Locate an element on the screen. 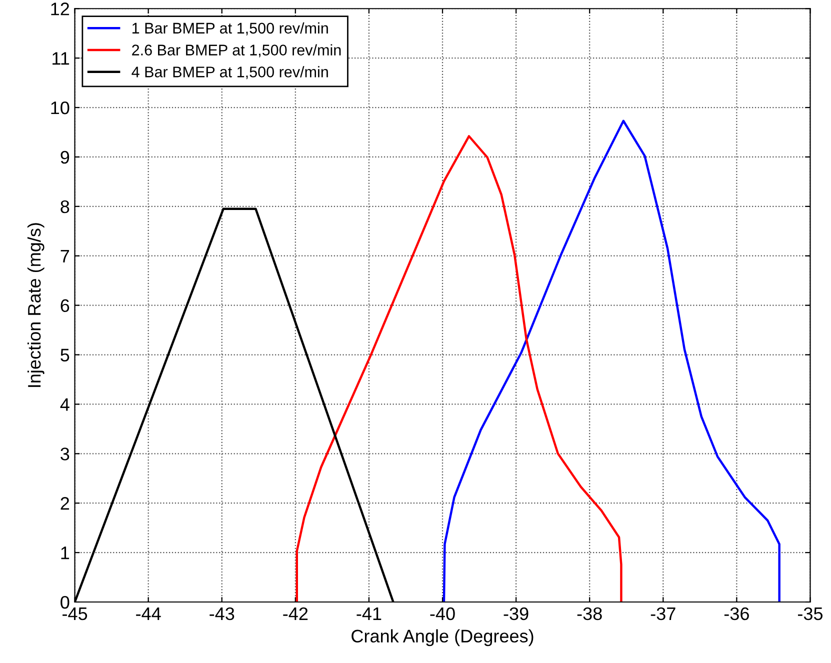  y-tick-label: 5 is located at coordinates (65, 355).